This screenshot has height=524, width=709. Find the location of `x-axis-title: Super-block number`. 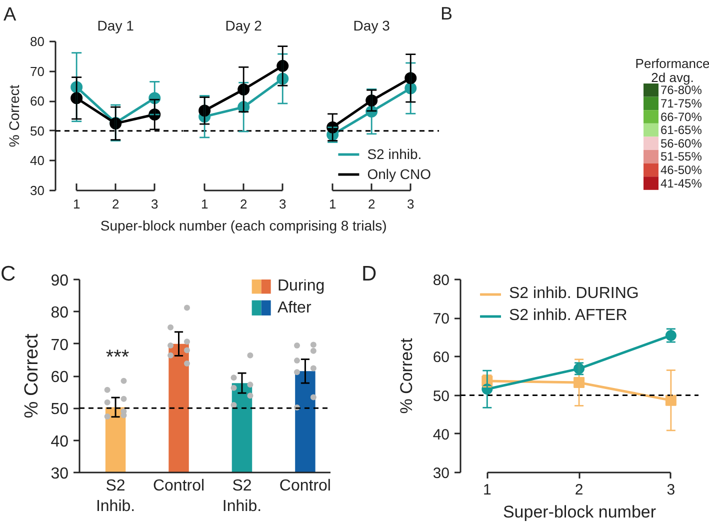

x-axis-title: Super-block number is located at coordinates (579, 512).